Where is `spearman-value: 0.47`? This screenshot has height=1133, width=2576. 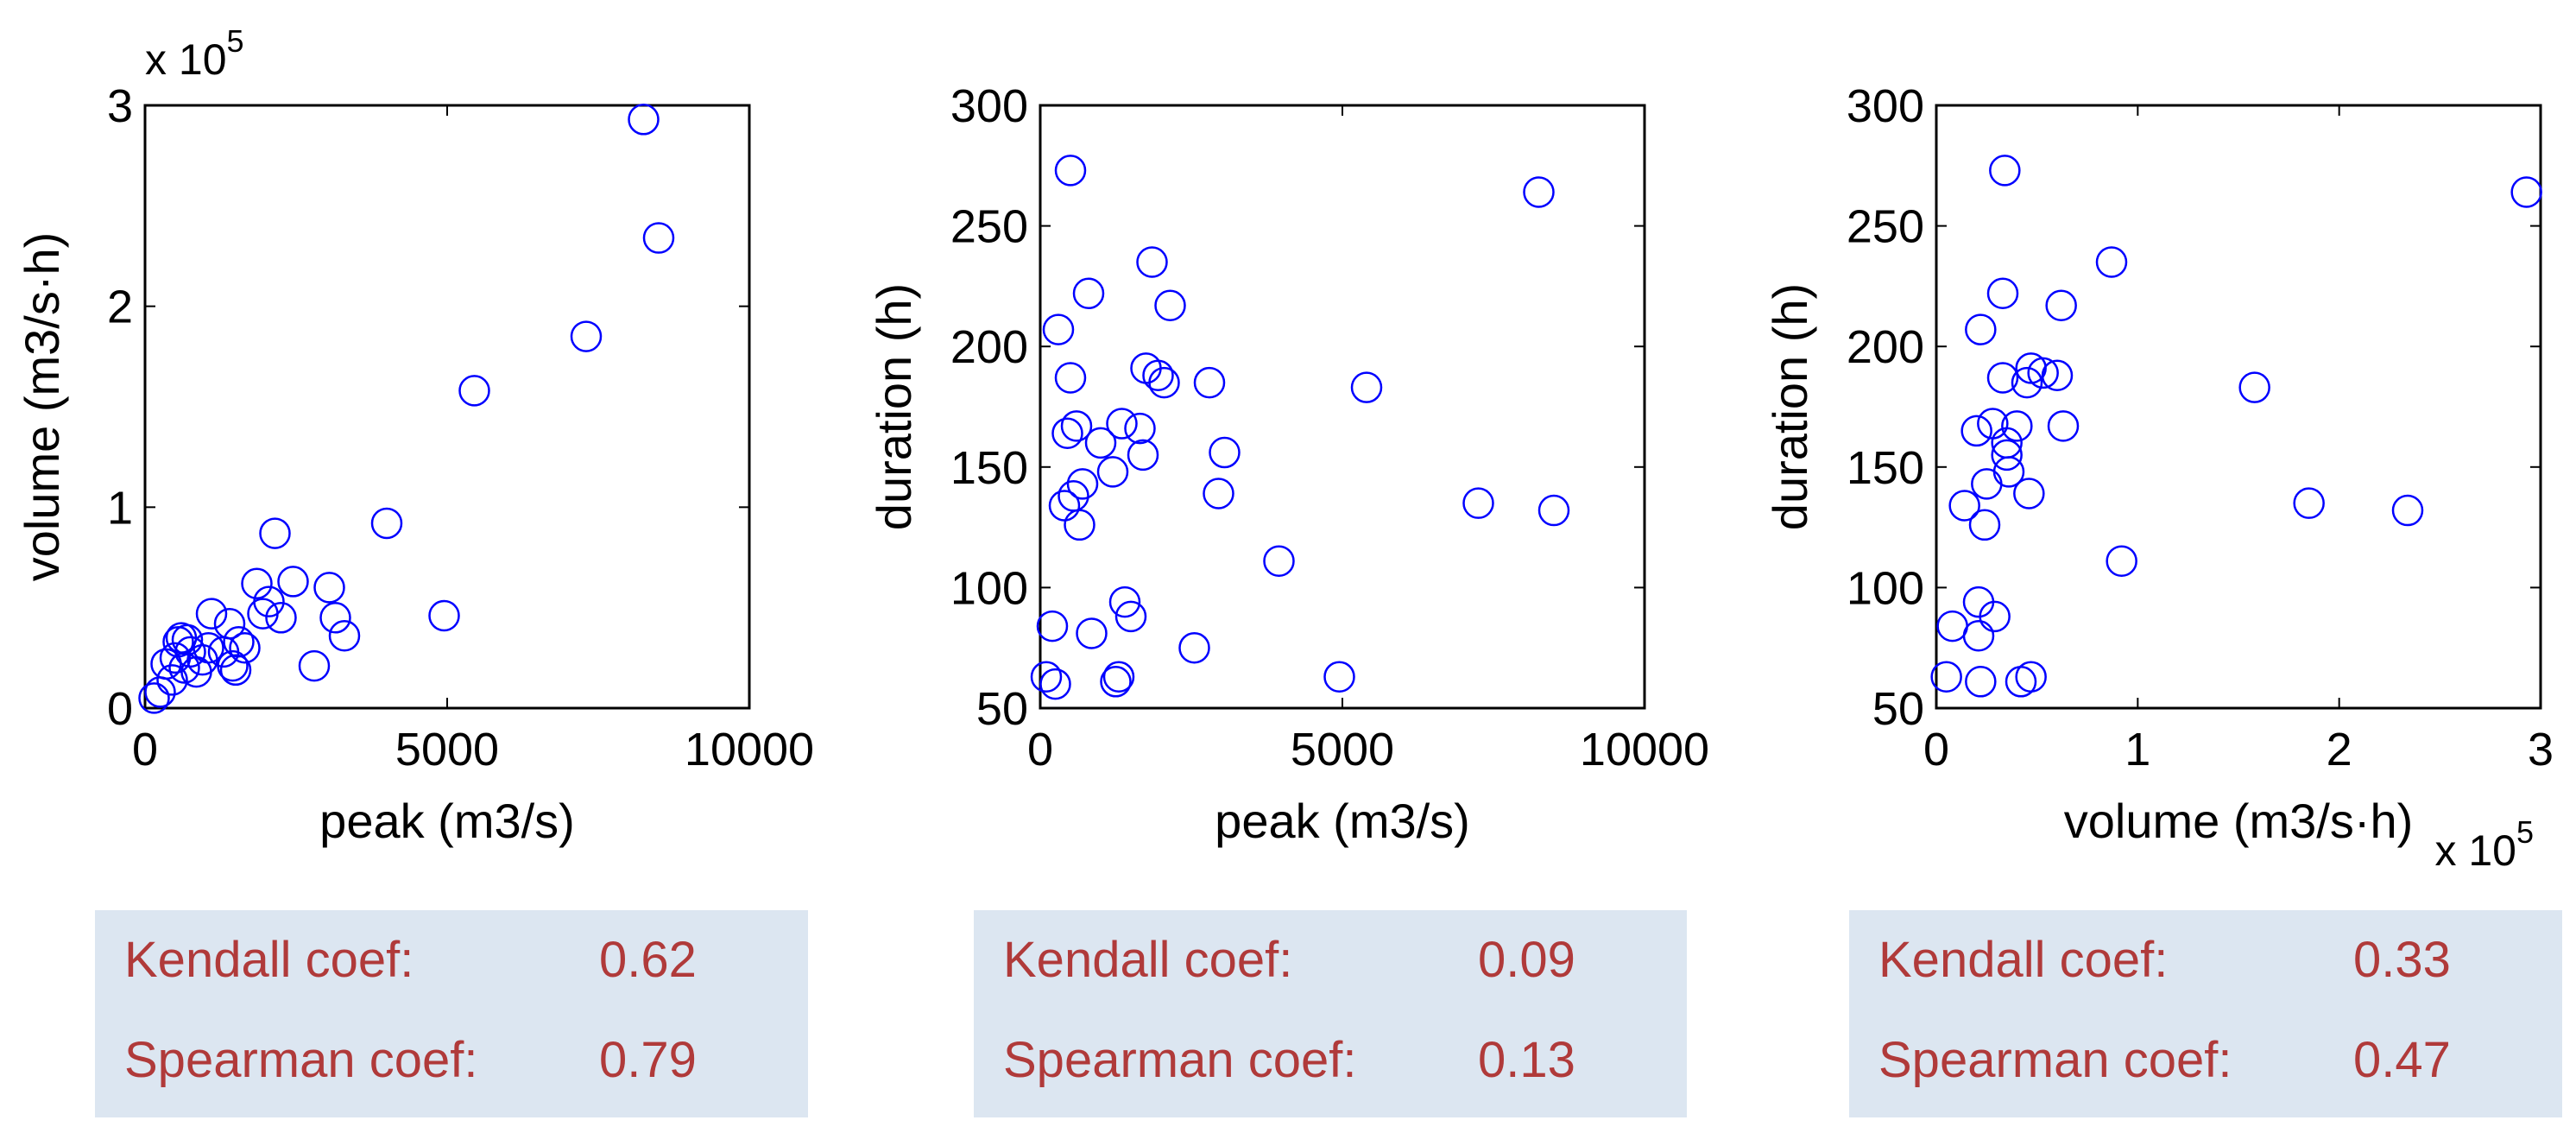
spearman-value: 0.47 is located at coordinates (2402, 1060).